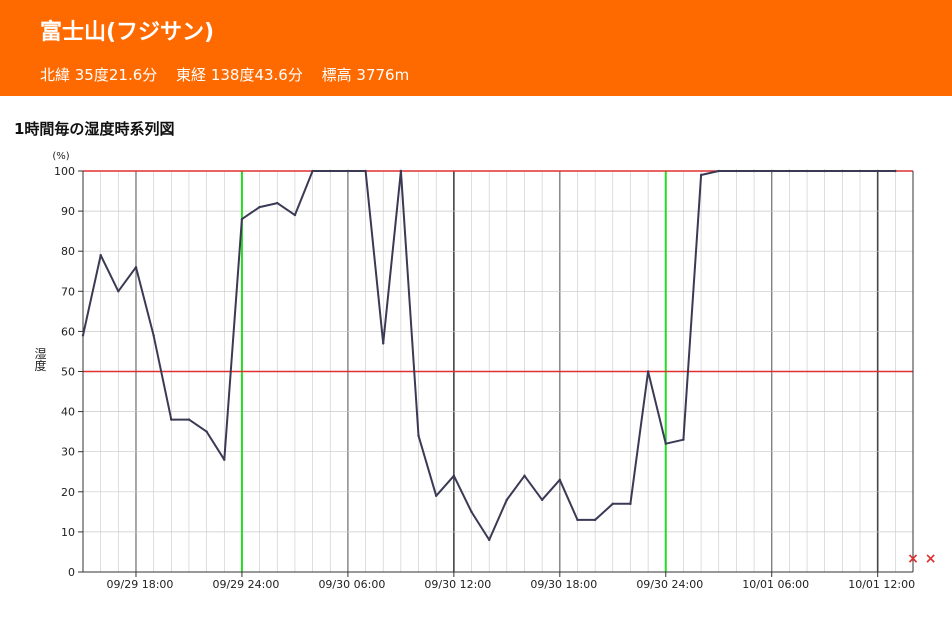  I want to click on xtick-label: 10/01 12:00, so click(881, 584).